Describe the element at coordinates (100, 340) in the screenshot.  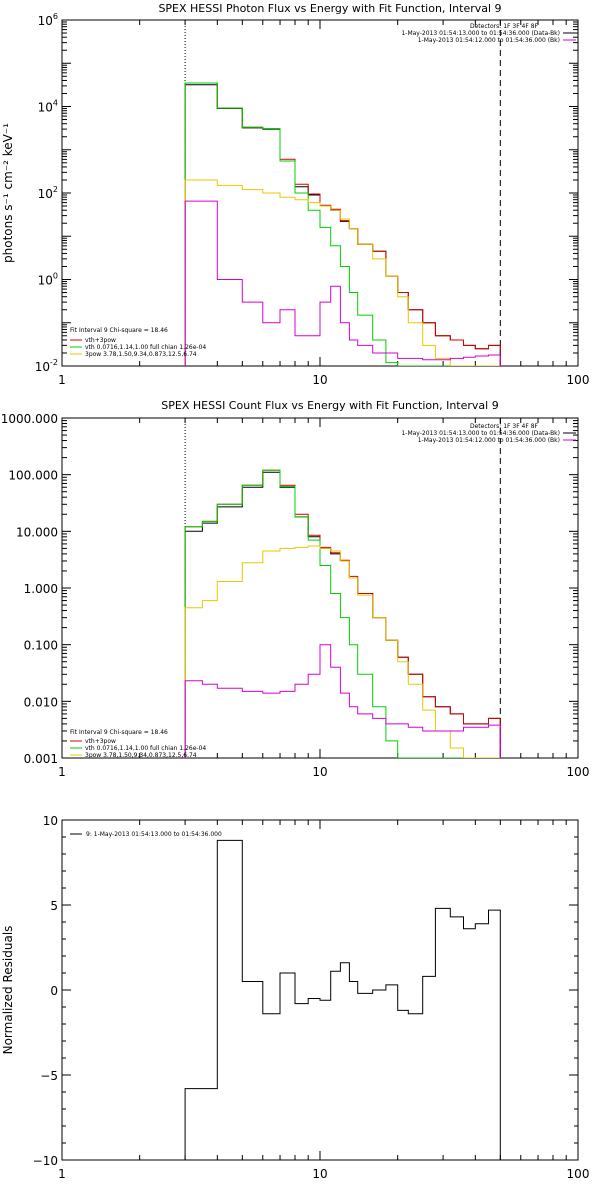
I see `photon-flux-legend-label-1: vth+3pow` at that location.